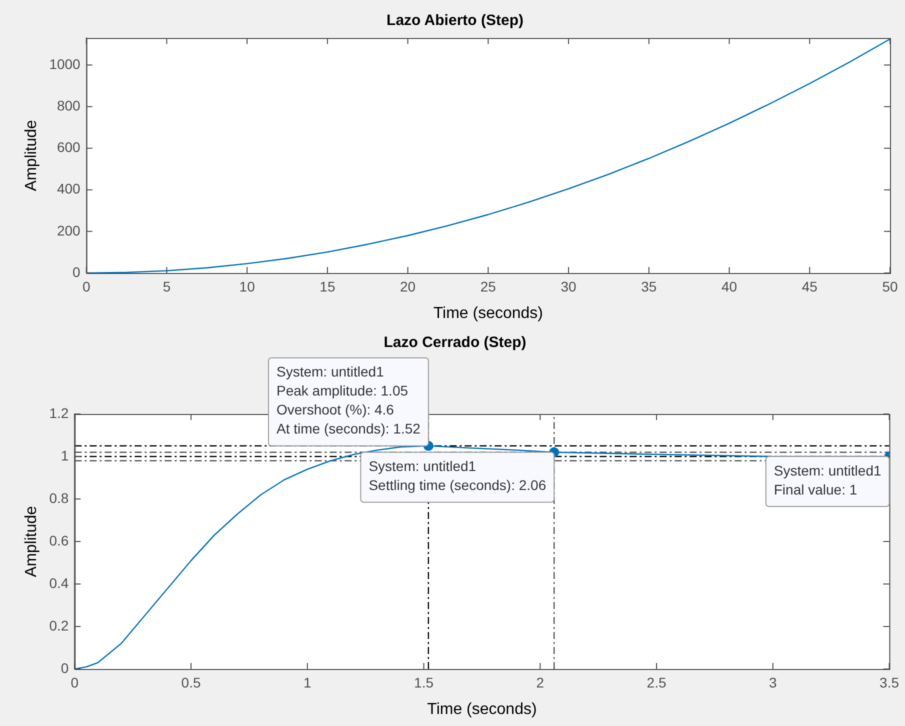  What do you see at coordinates (348, 400) in the screenshot?
I see `annotation: System: untitled1 Peak amplitude: 1.05 Overshoot (%): 4.6 At time (seconds): 1.52` at bounding box center [348, 400].